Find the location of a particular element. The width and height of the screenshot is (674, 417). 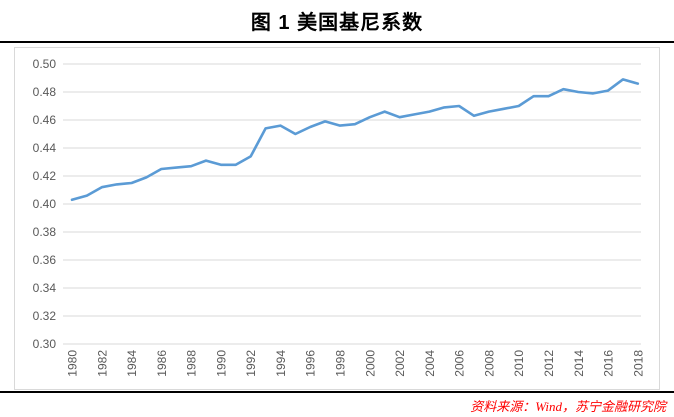

svg-text: 0.36 is located at coordinates (45, 260).